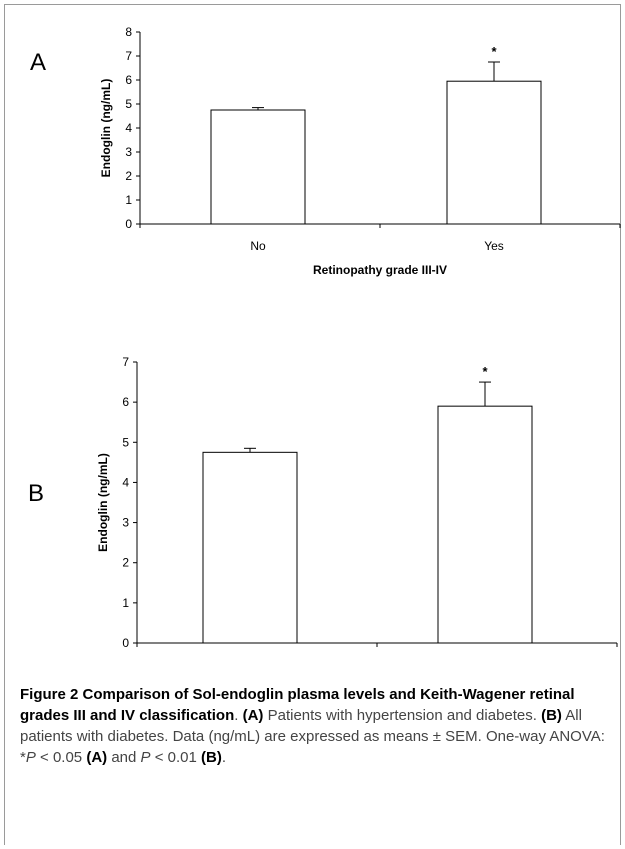 This screenshot has width=625, height=849. What do you see at coordinates (253, 715) in the screenshot?
I see `caption-label-a: (A)` at bounding box center [253, 715].